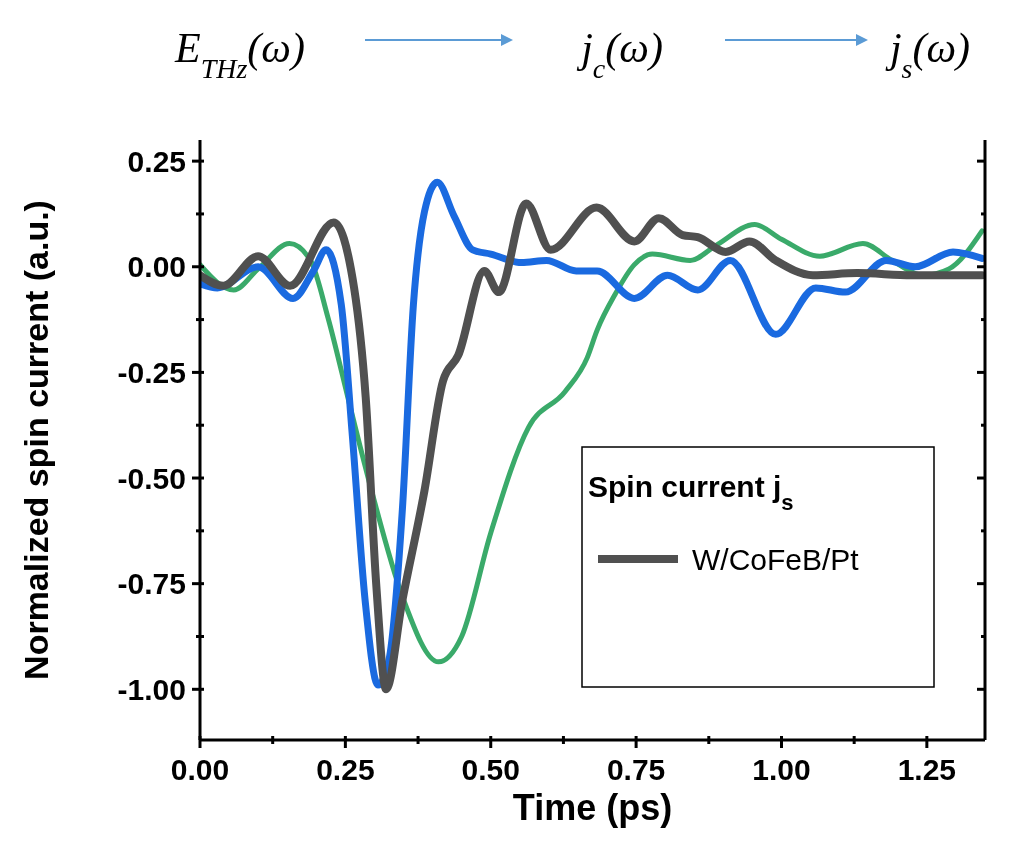 Image resolution: width=1015 pixels, height=866 pixels. I want to click on text: j$_{c}$(ω), so click(619, 54).